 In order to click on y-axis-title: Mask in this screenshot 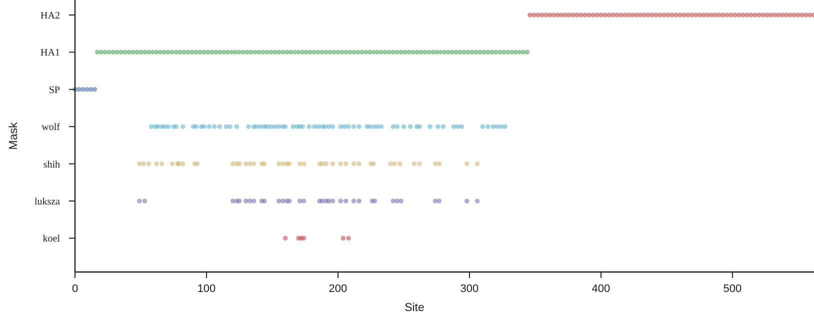, I will do `click(14, 136)`.